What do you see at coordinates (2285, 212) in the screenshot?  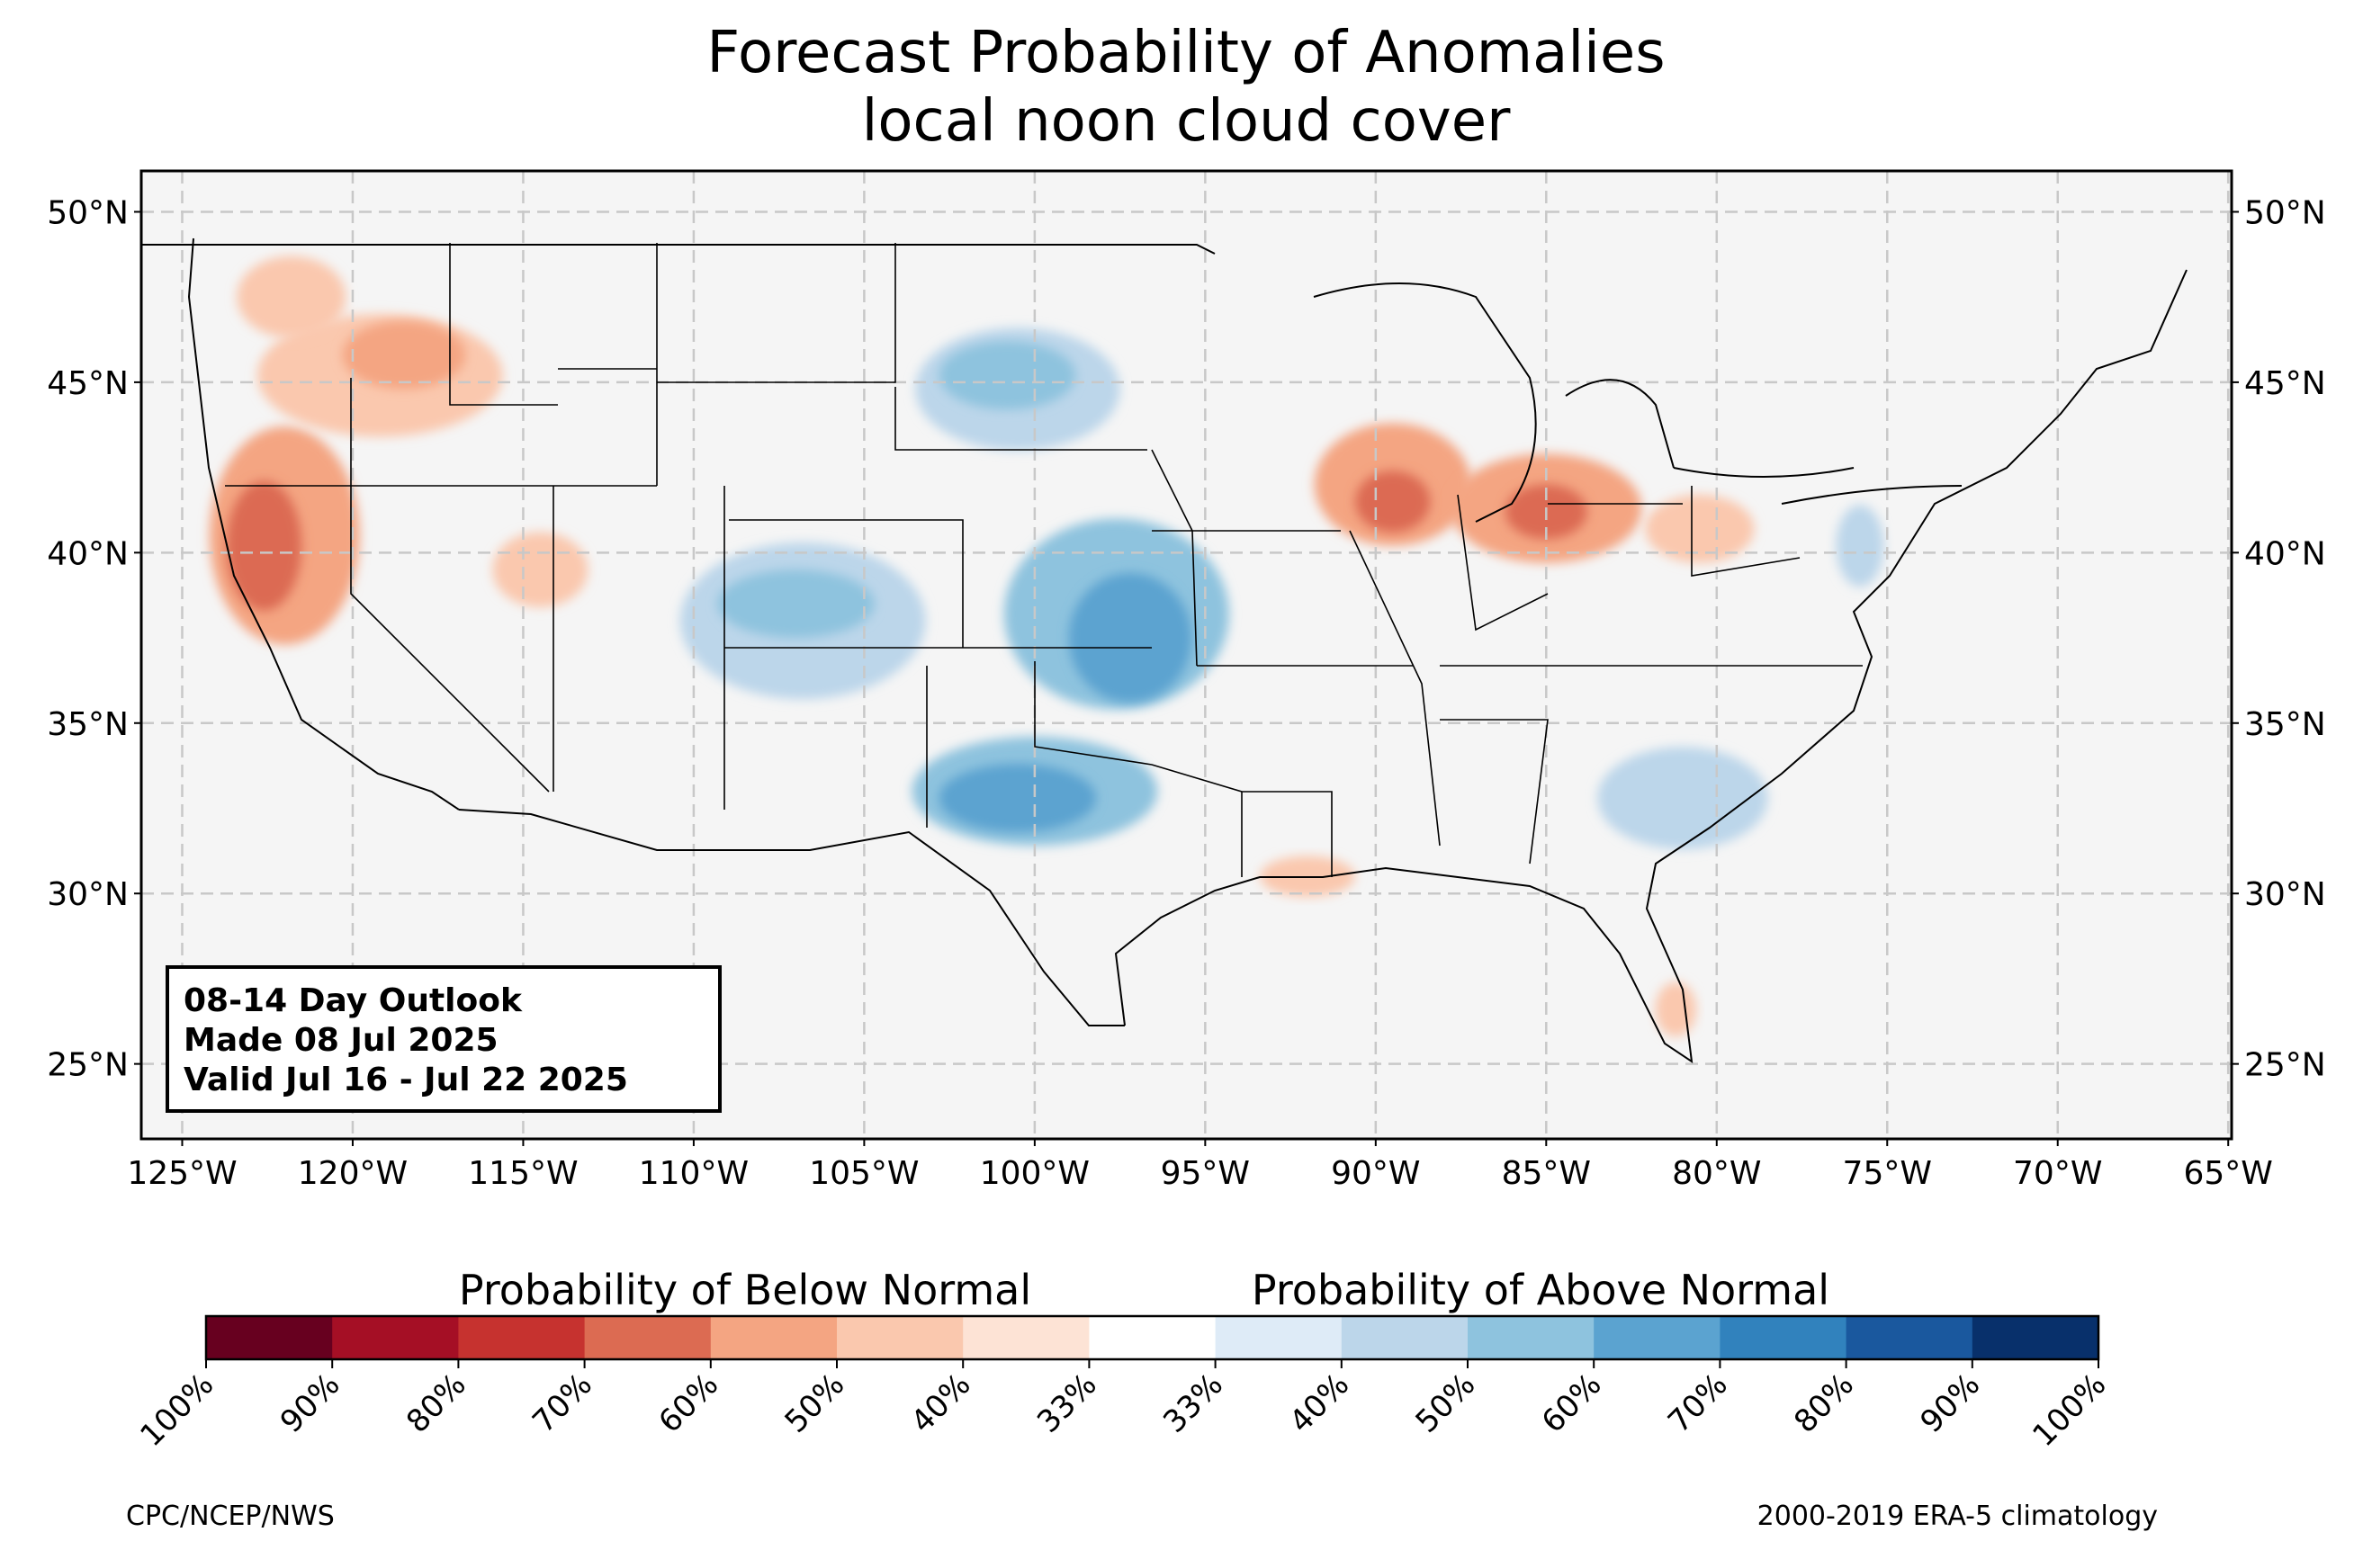 I see `latitude-label-right: 50°N` at bounding box center [2285, 212].